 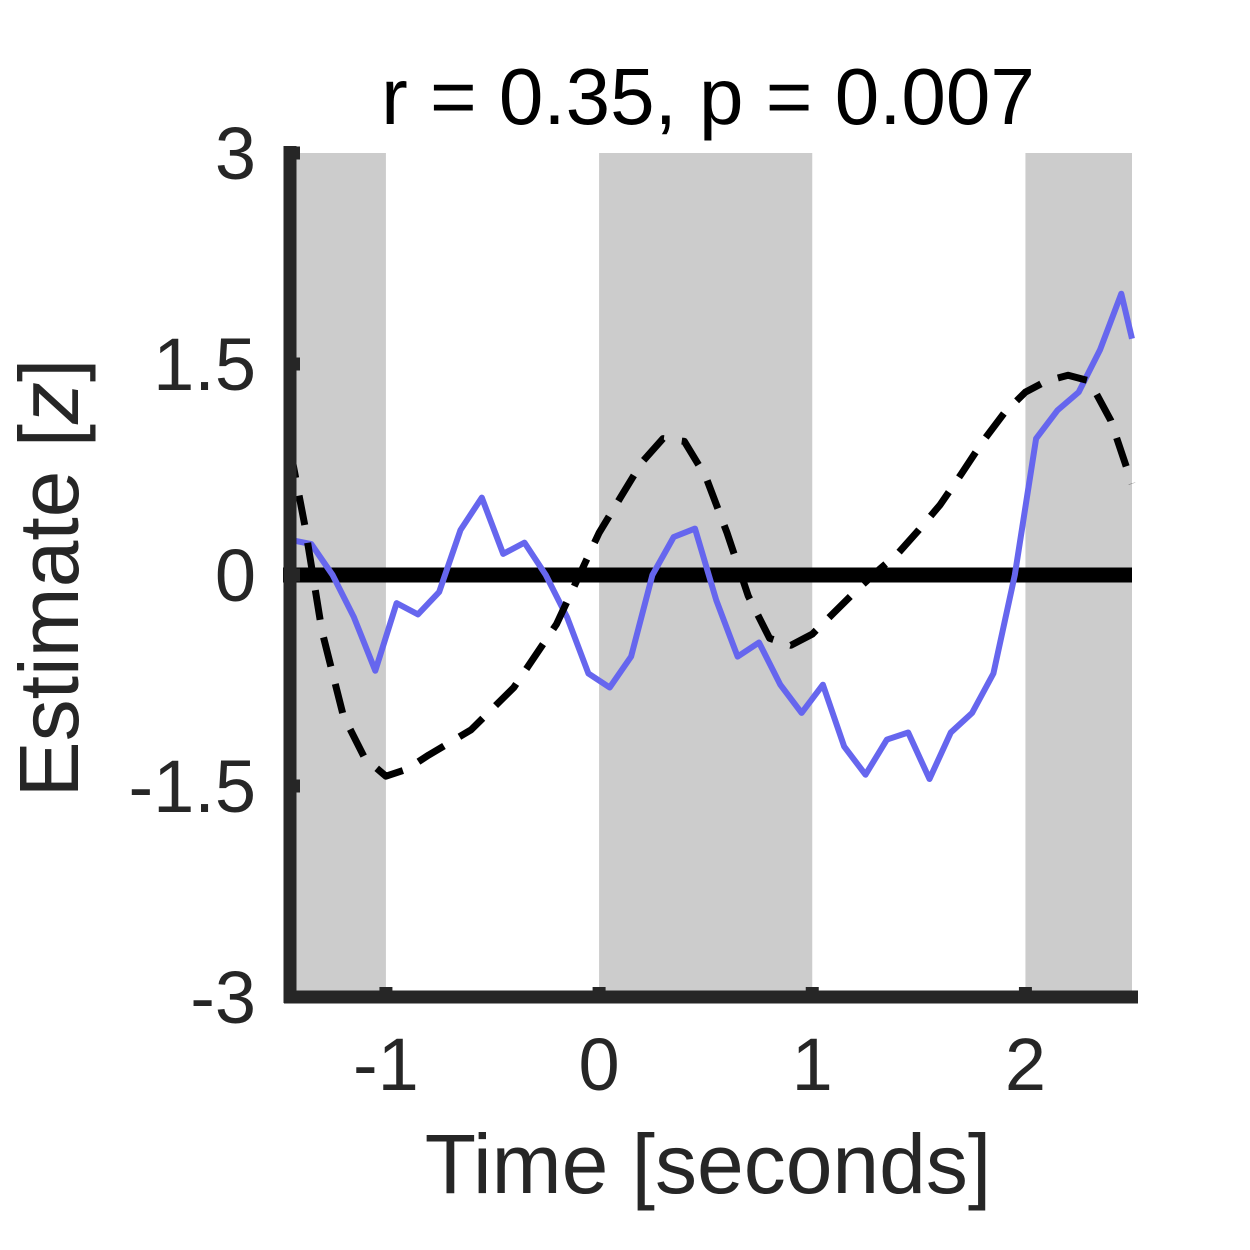 I want to click on y-tick-label-4: 3, so click(x=235, y=153).